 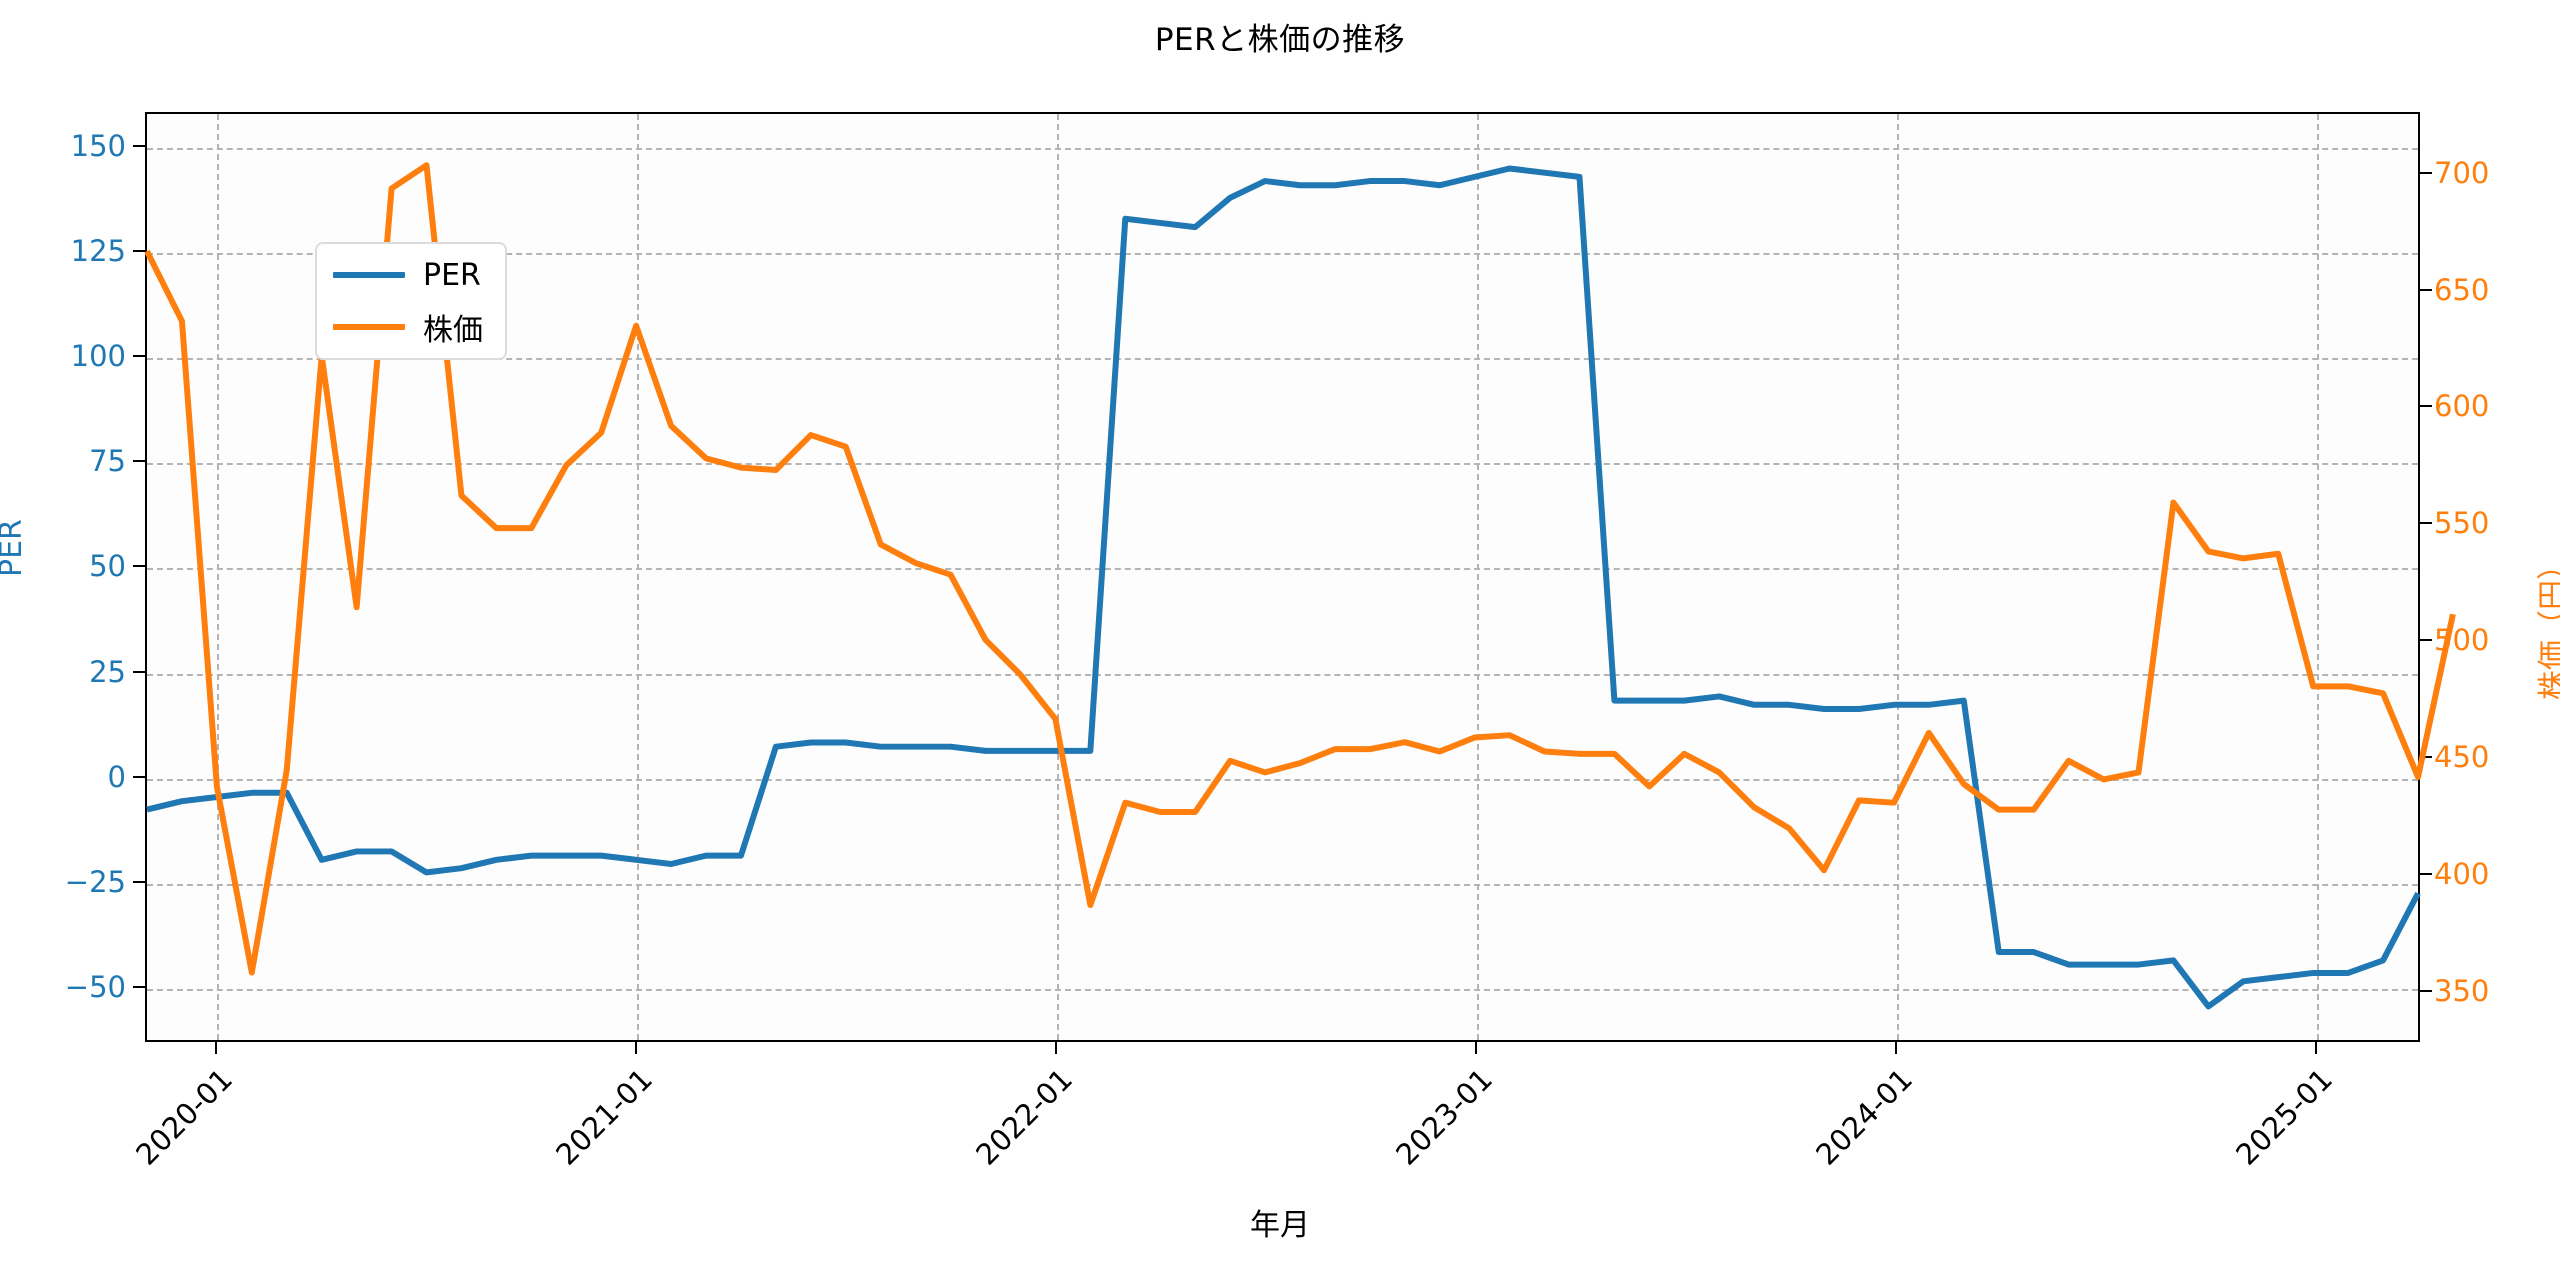 What do you see at coordinates (98, 145) in the screenshot?
I see `y-axis-left-tick-label: 150` at bounding box center [98, 145].